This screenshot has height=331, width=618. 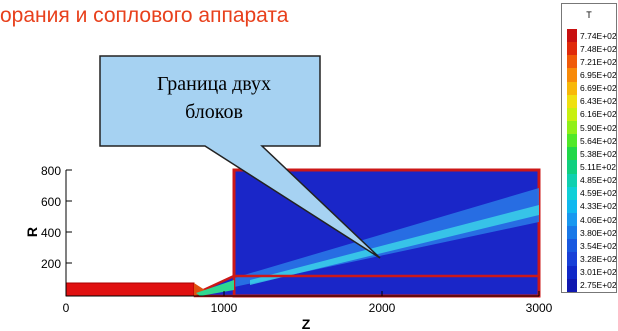 I want to click on legend-entry: 6.69E+02, so click(x=592, y=88).